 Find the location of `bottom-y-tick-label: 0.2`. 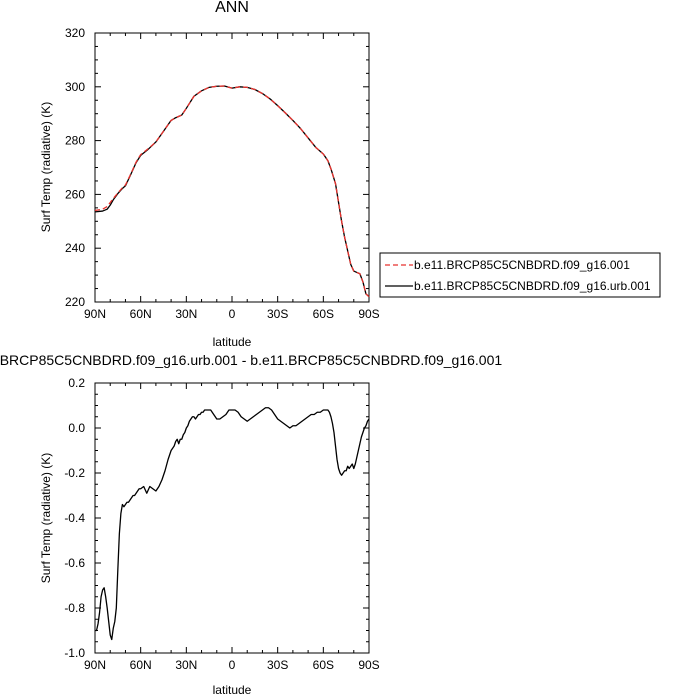

bottom-y-tick-label: 0.2 is located at coordinates (76, 383).